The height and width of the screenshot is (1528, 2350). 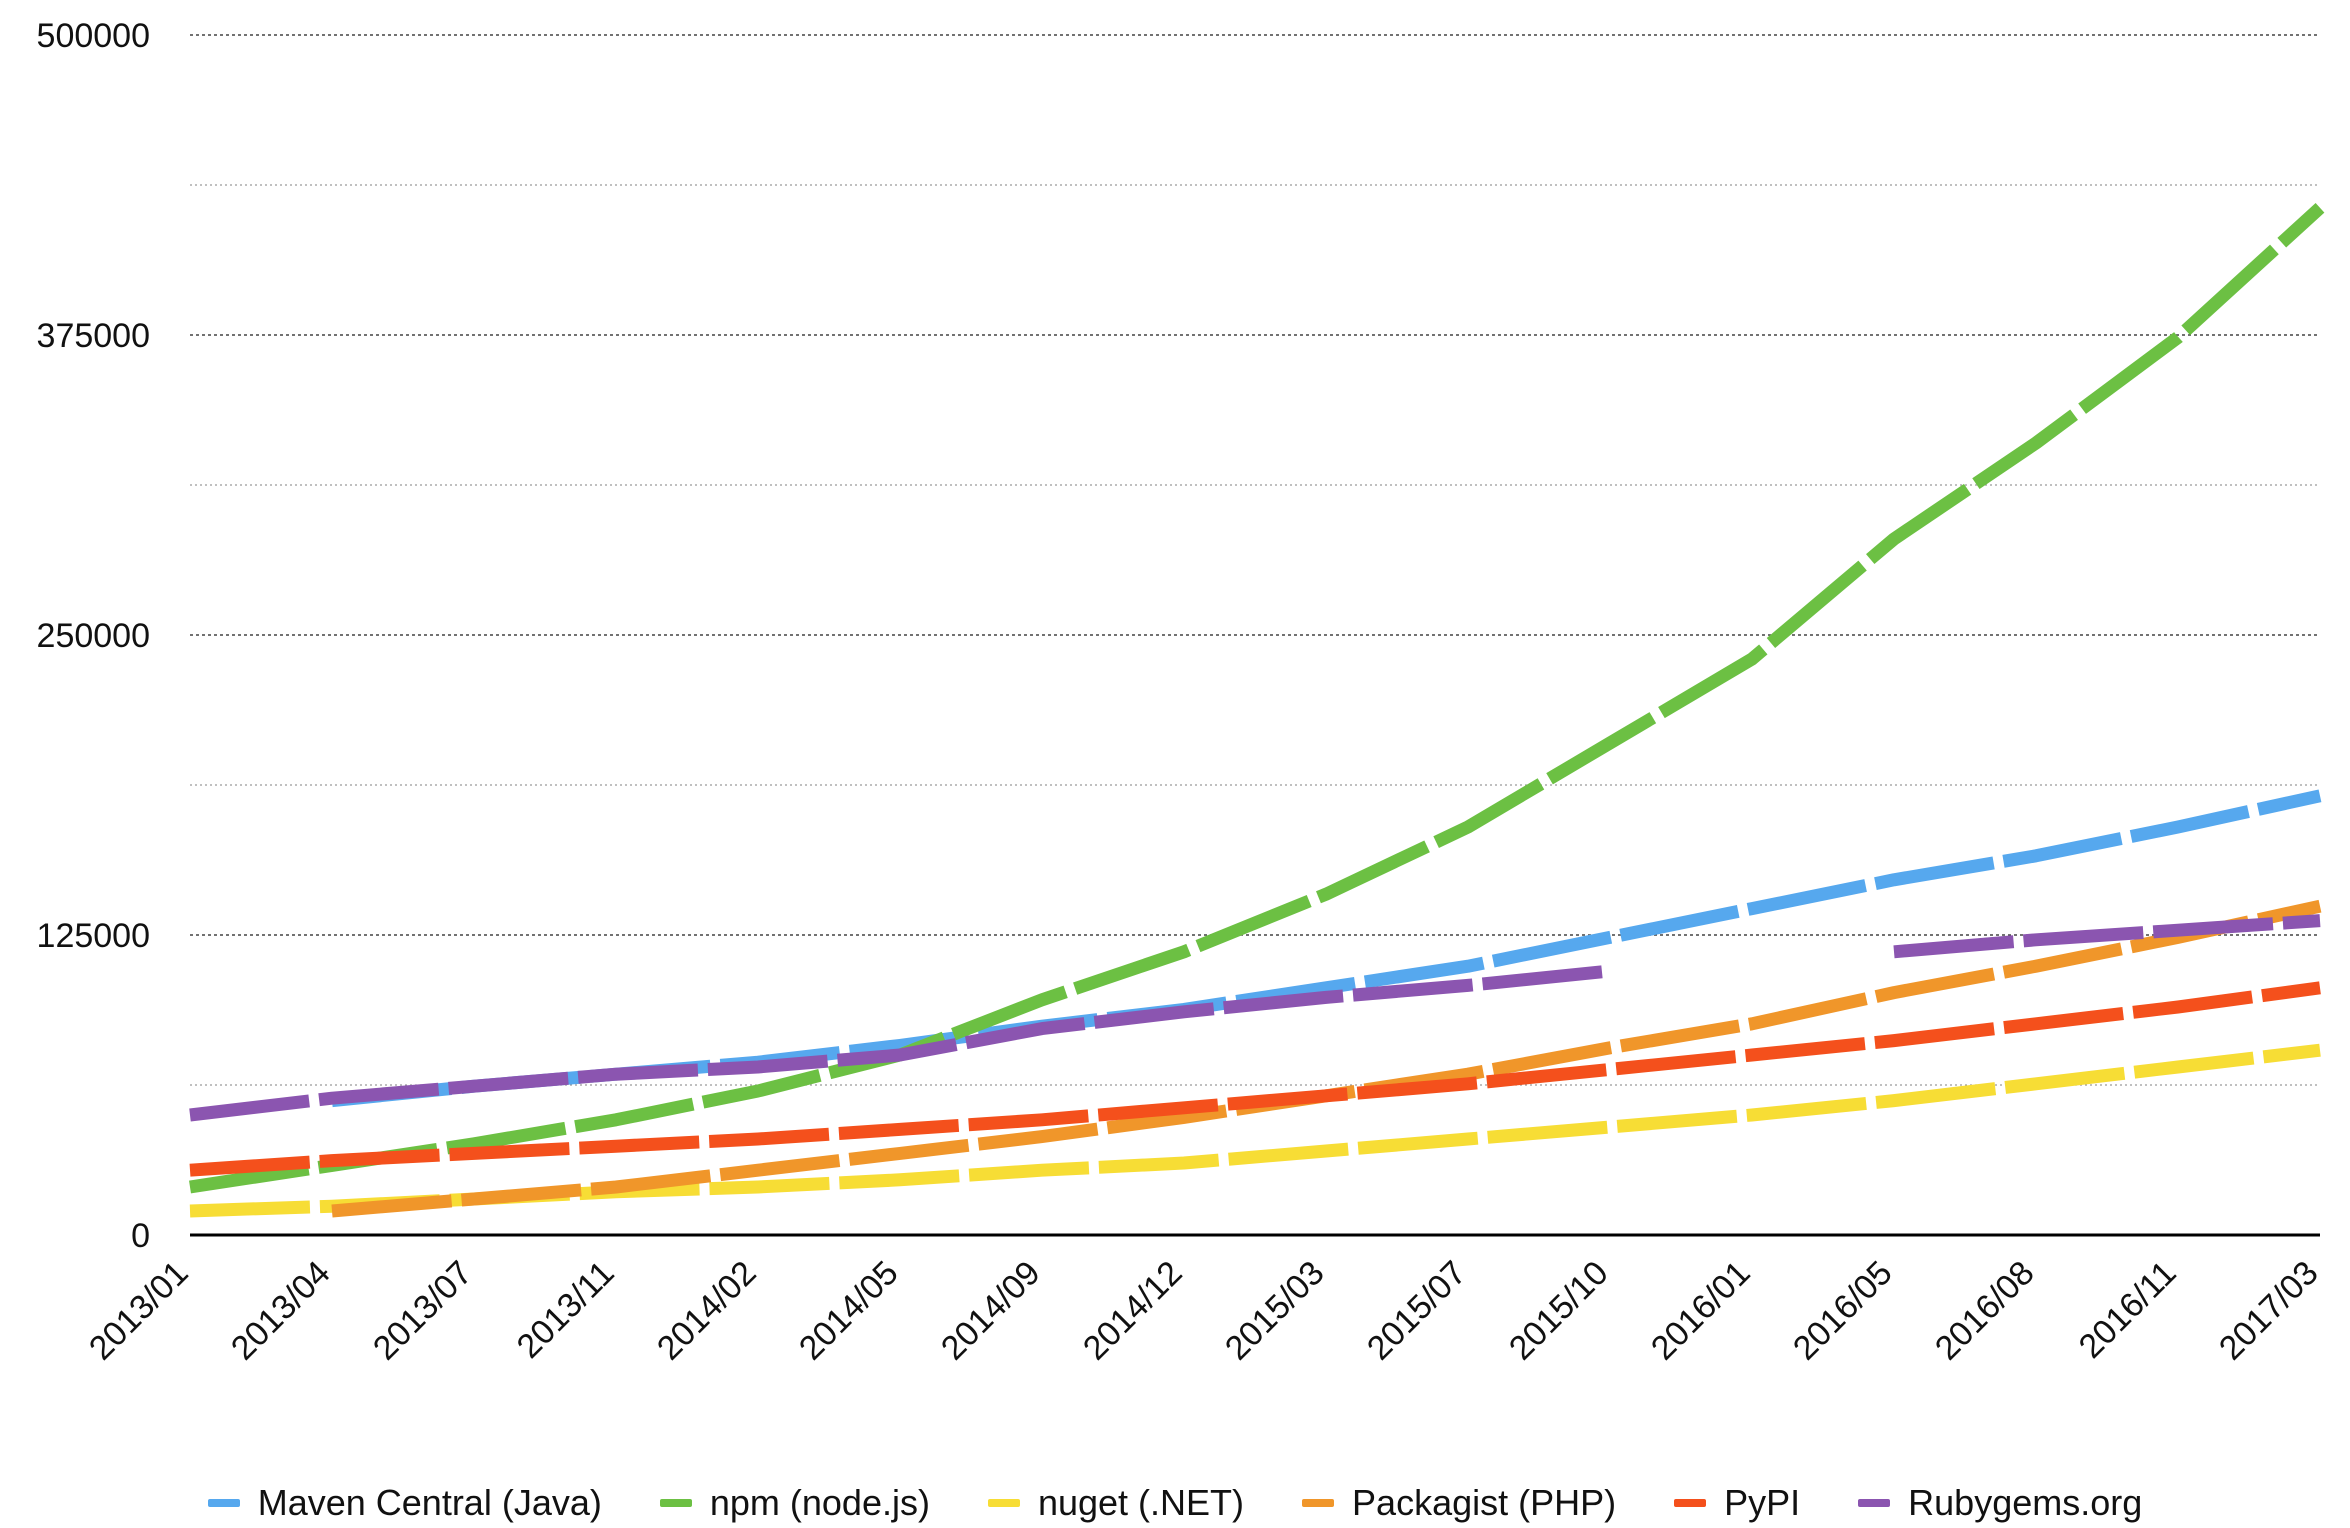 I want to click on x-tick-label: 2013/01, so click(x=139, y=1311).